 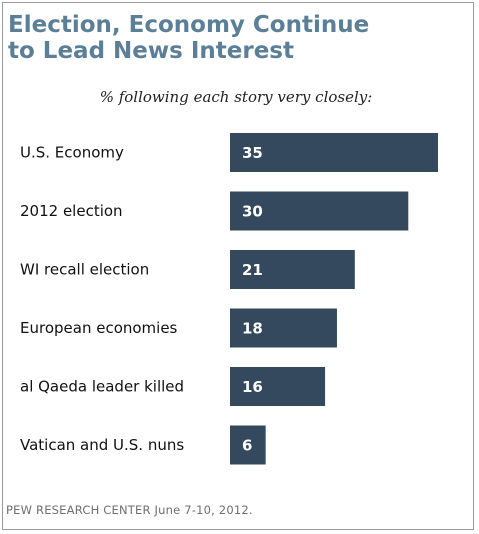 I want to click on category-label: U.S. Economy, so click(x=72, y=153).